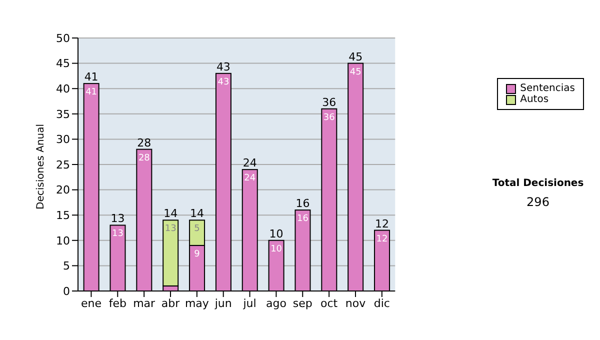 This screenshot has width=600, height=340. Describe the element at coordinates (63, 63) in the screenshot. I see `y-tick-label: 45` at that location.